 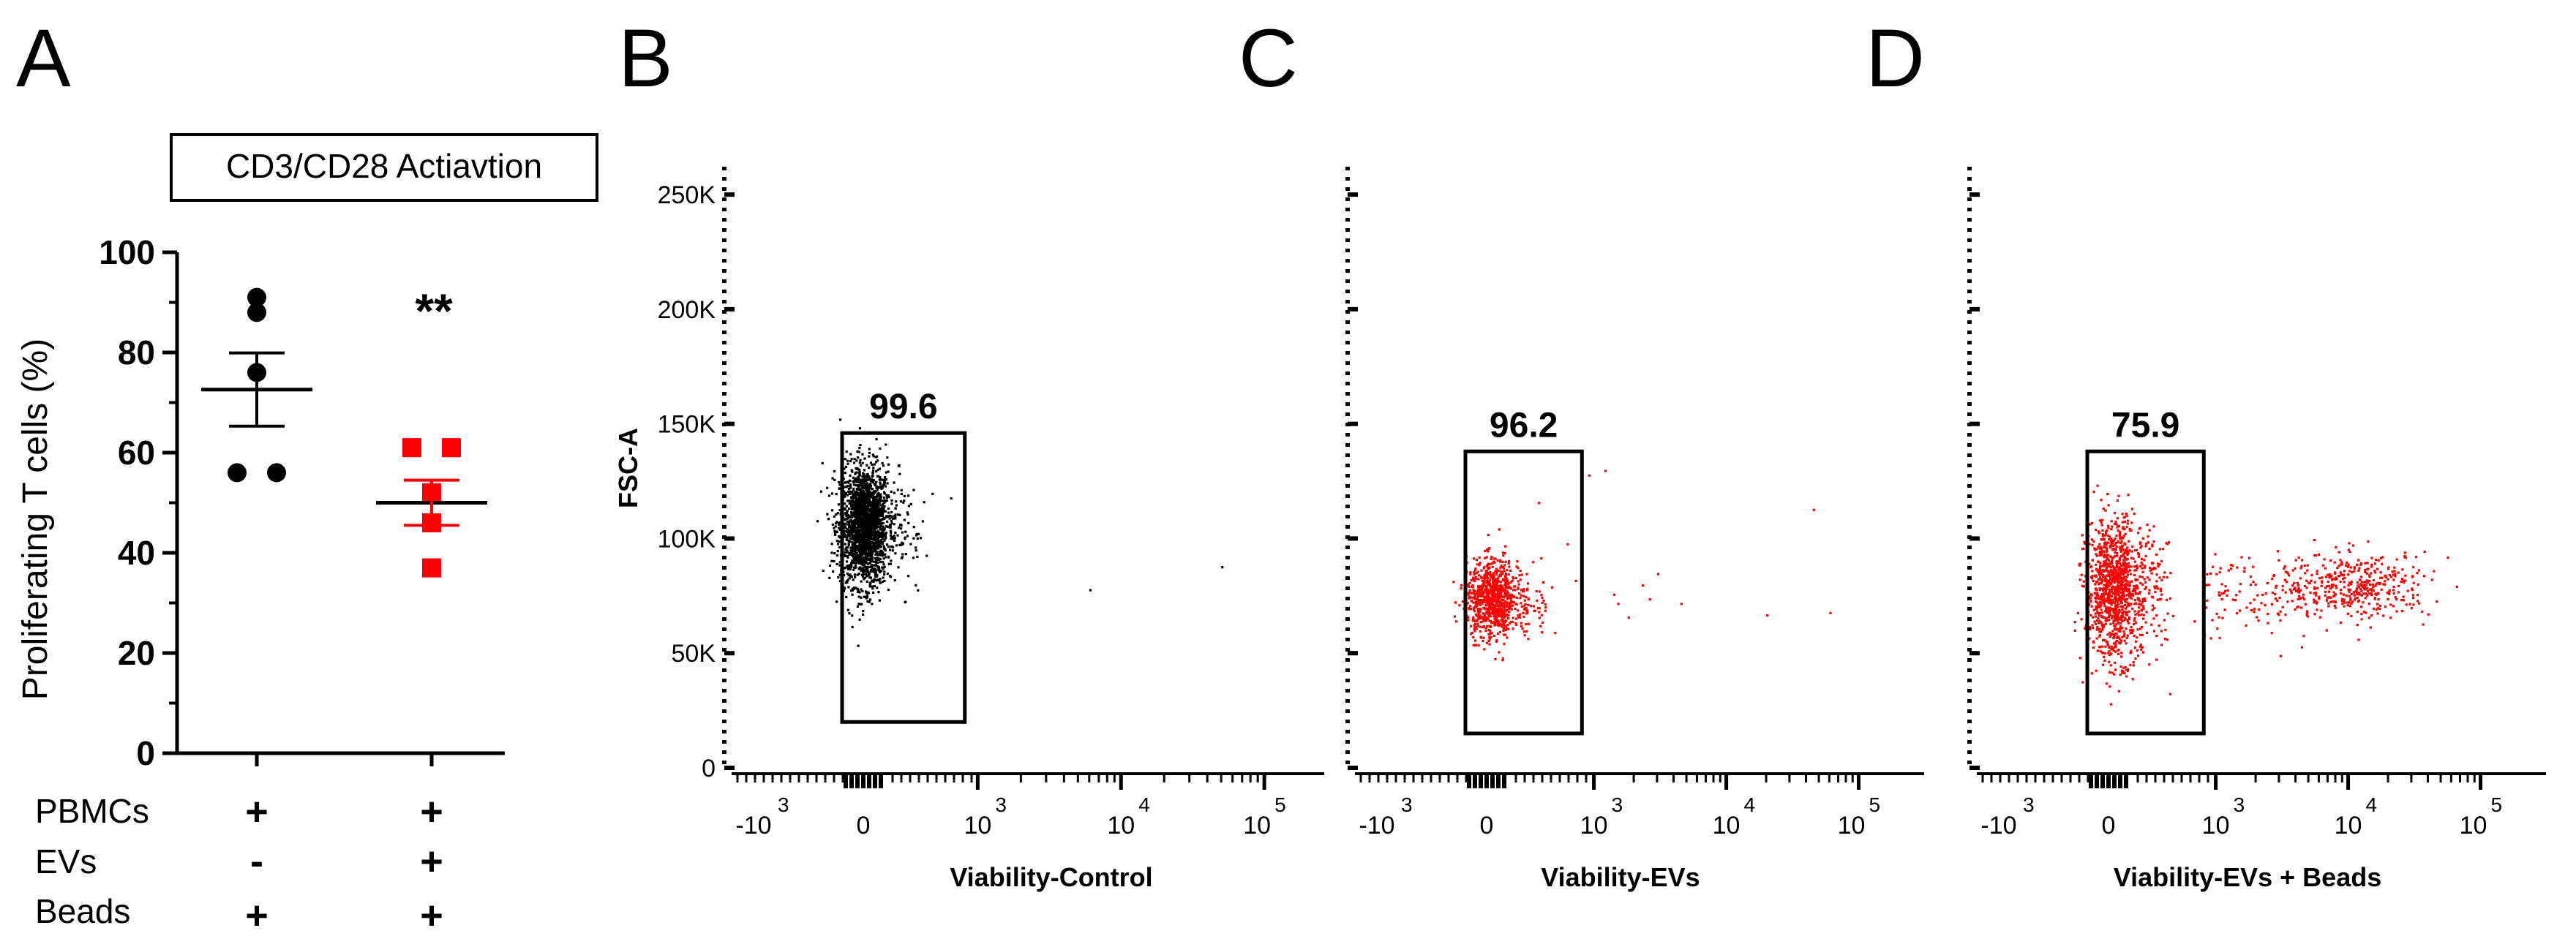 What do you see at coordinates (431, 861) in the screenshot?
I see `condition-evs-group2: +` at bounding box center [431, 861].